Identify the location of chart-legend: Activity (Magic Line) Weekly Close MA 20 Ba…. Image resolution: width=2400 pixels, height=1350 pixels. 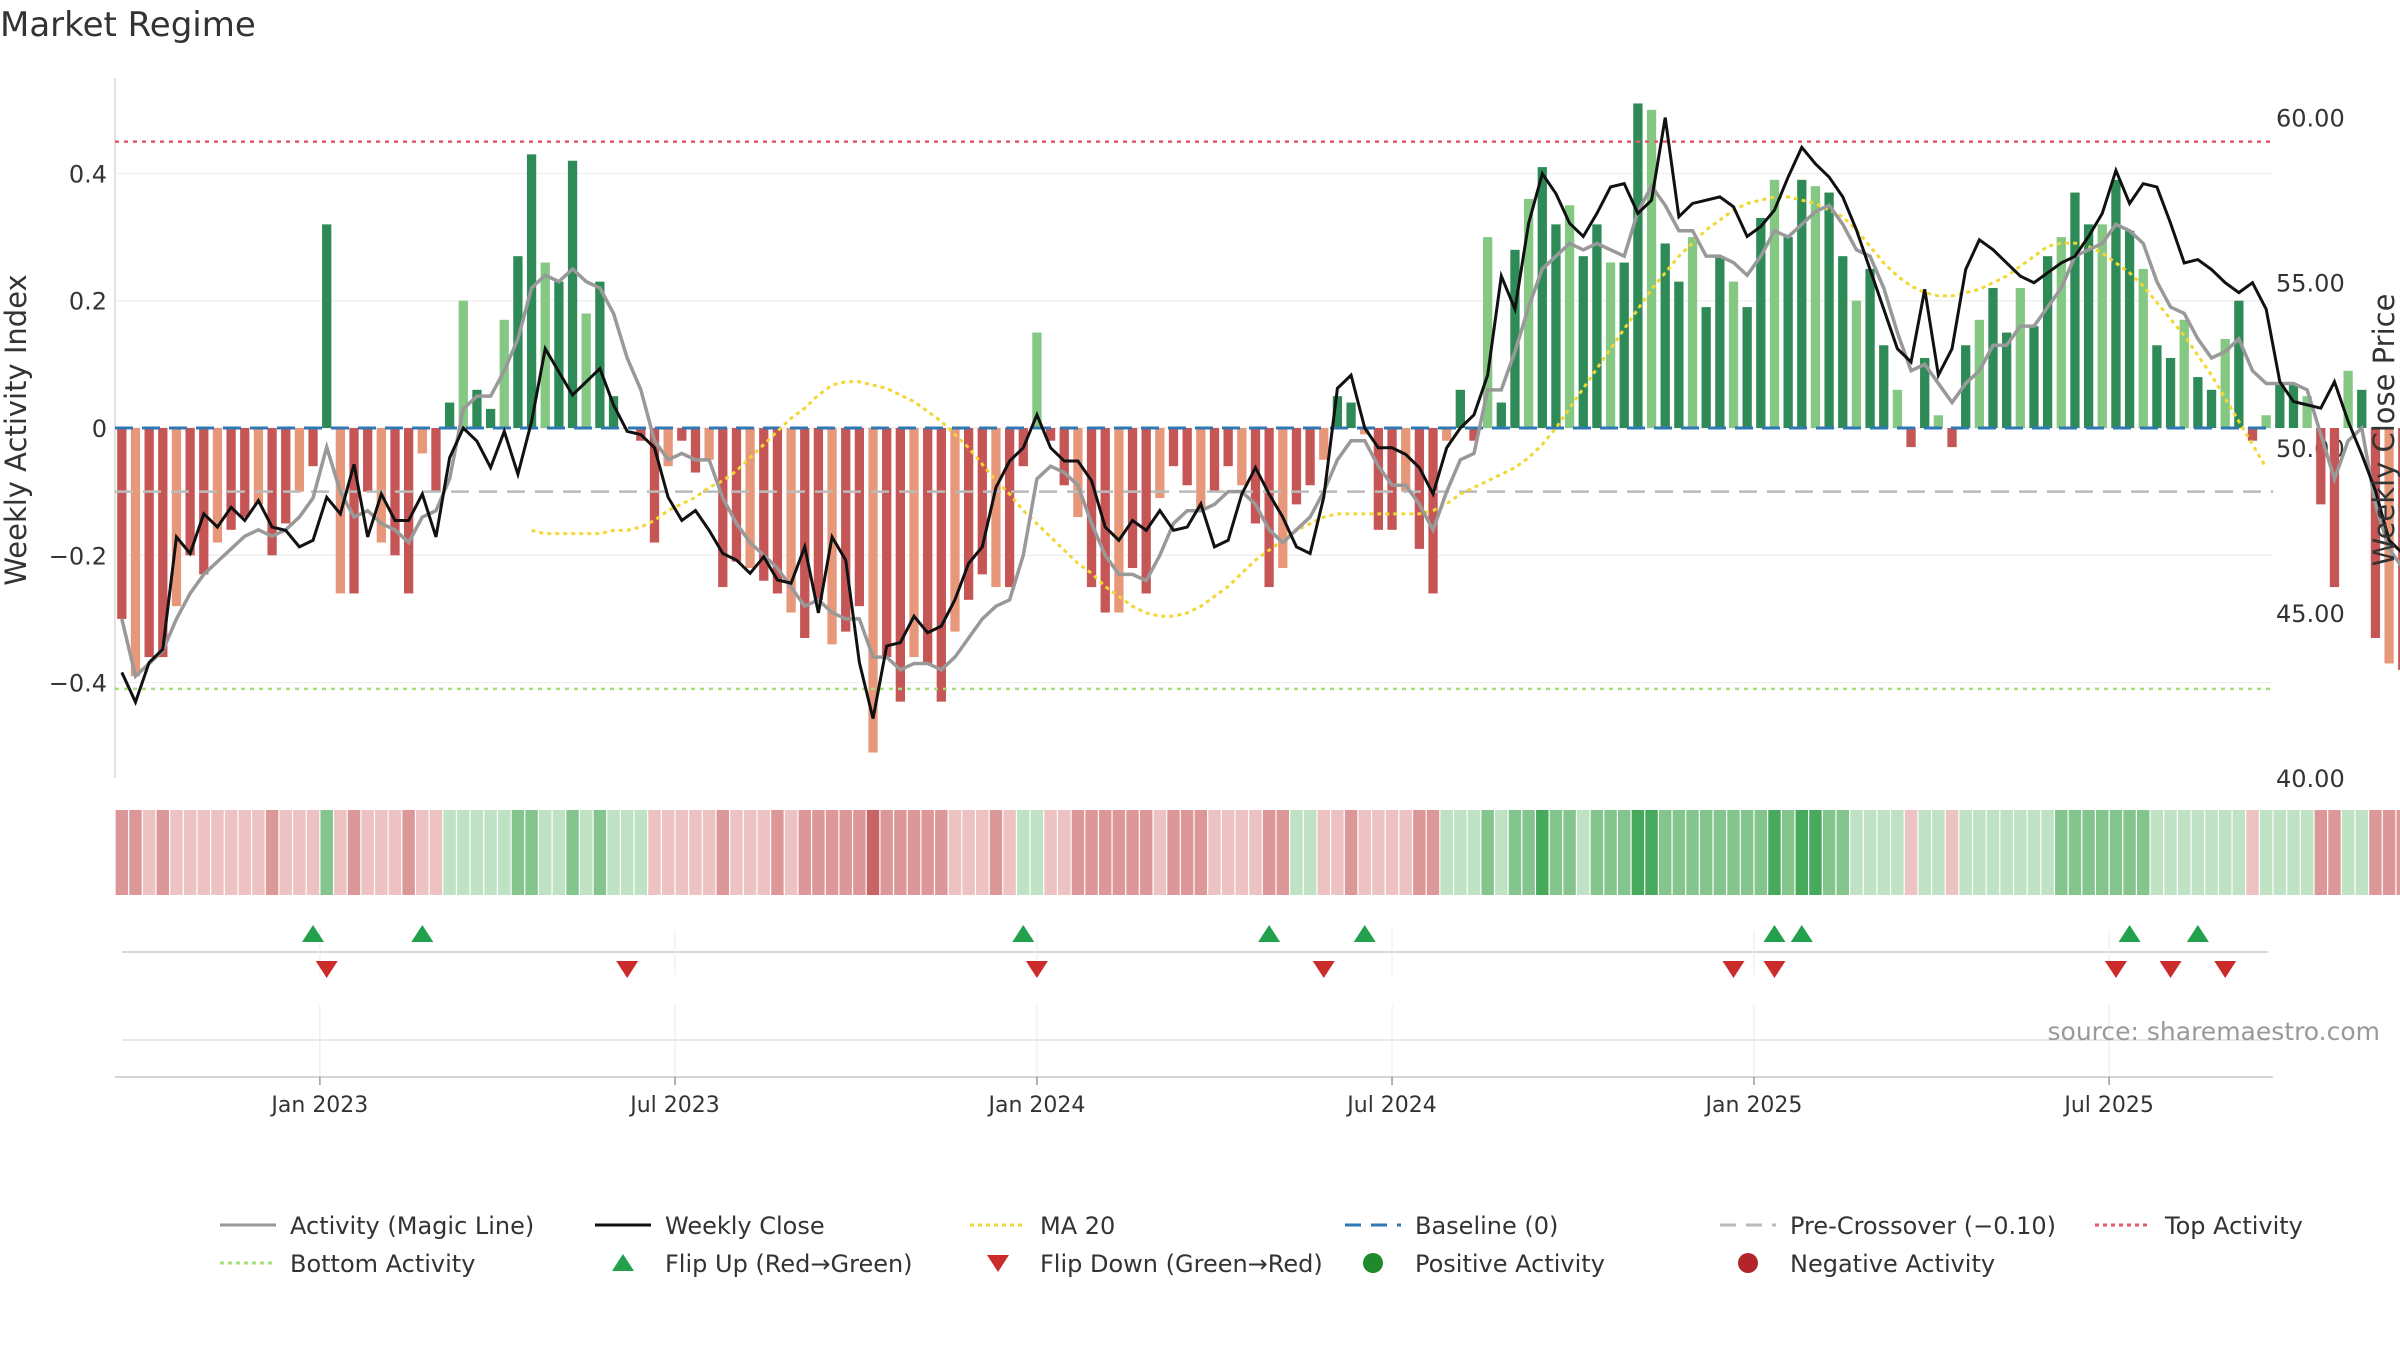
(1261, 1245).